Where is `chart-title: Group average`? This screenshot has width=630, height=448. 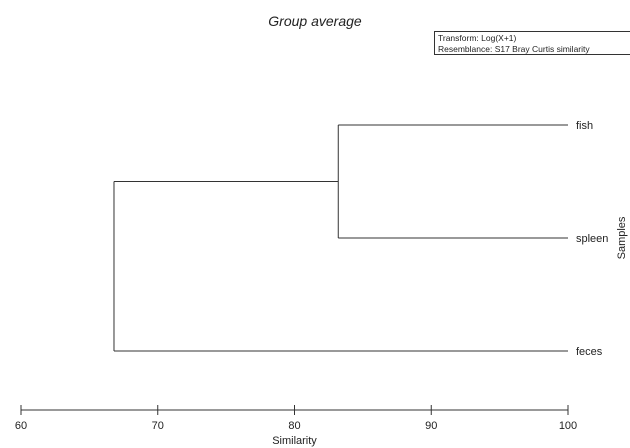 chart-title: Group average is located at coordinates (315, 21).